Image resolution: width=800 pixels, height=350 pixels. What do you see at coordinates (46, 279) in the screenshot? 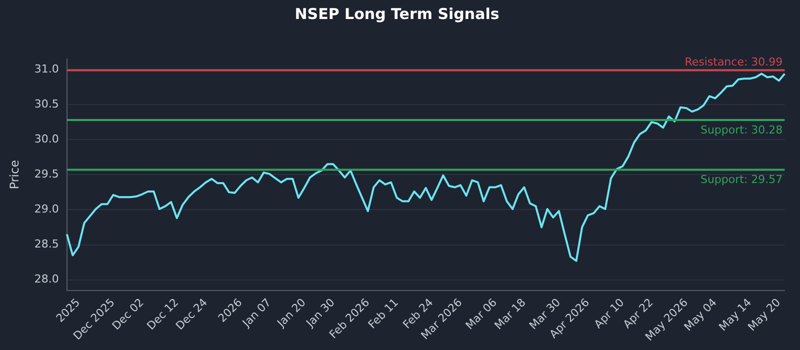
I see `y-tick-label: 28.0` at bounding box center [46, 279].